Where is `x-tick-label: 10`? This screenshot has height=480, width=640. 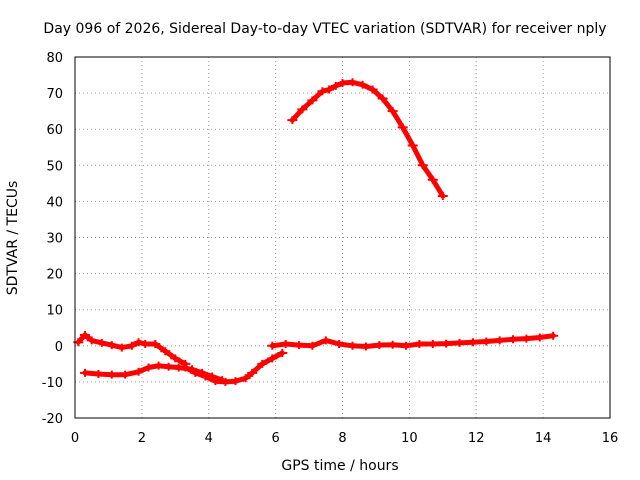
x-tick-label: 10 is located at coordinates (409, 438).